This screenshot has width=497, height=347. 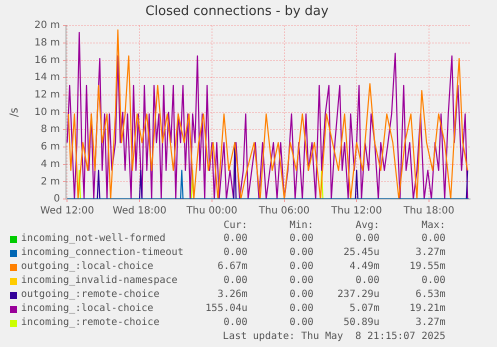 What do you see at coordinates (358, 295) in the screenshot?
I see `text: 237.29u` at bounding box center [358, 295].